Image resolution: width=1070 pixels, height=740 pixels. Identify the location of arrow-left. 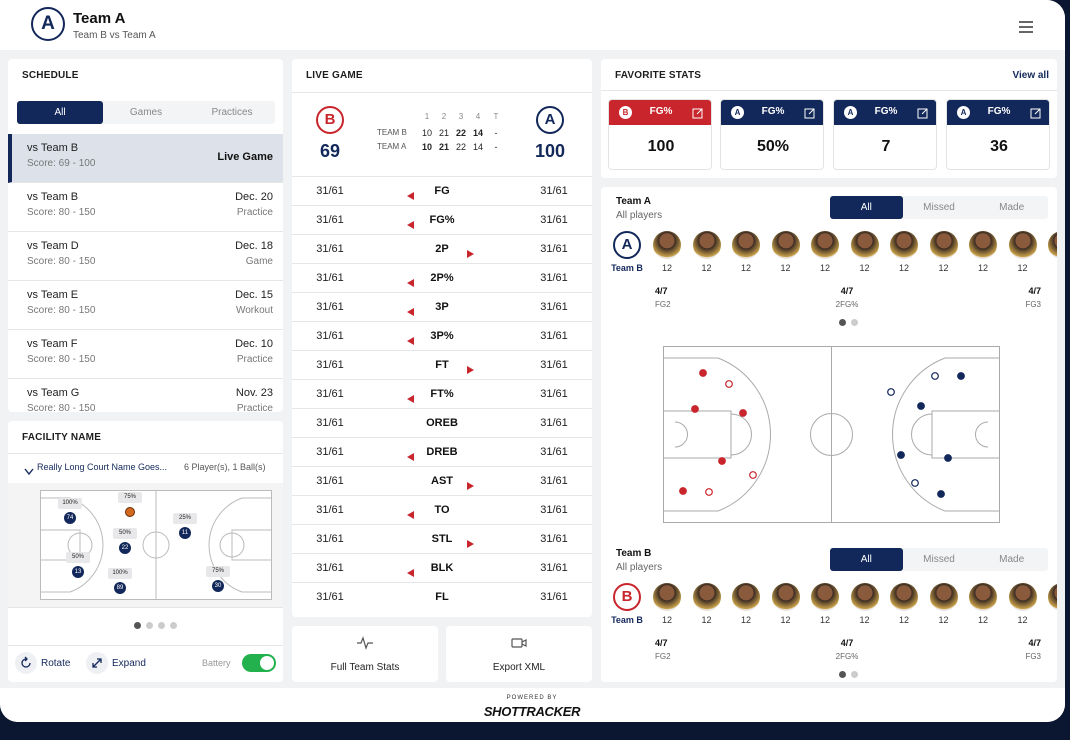
(411, 512).